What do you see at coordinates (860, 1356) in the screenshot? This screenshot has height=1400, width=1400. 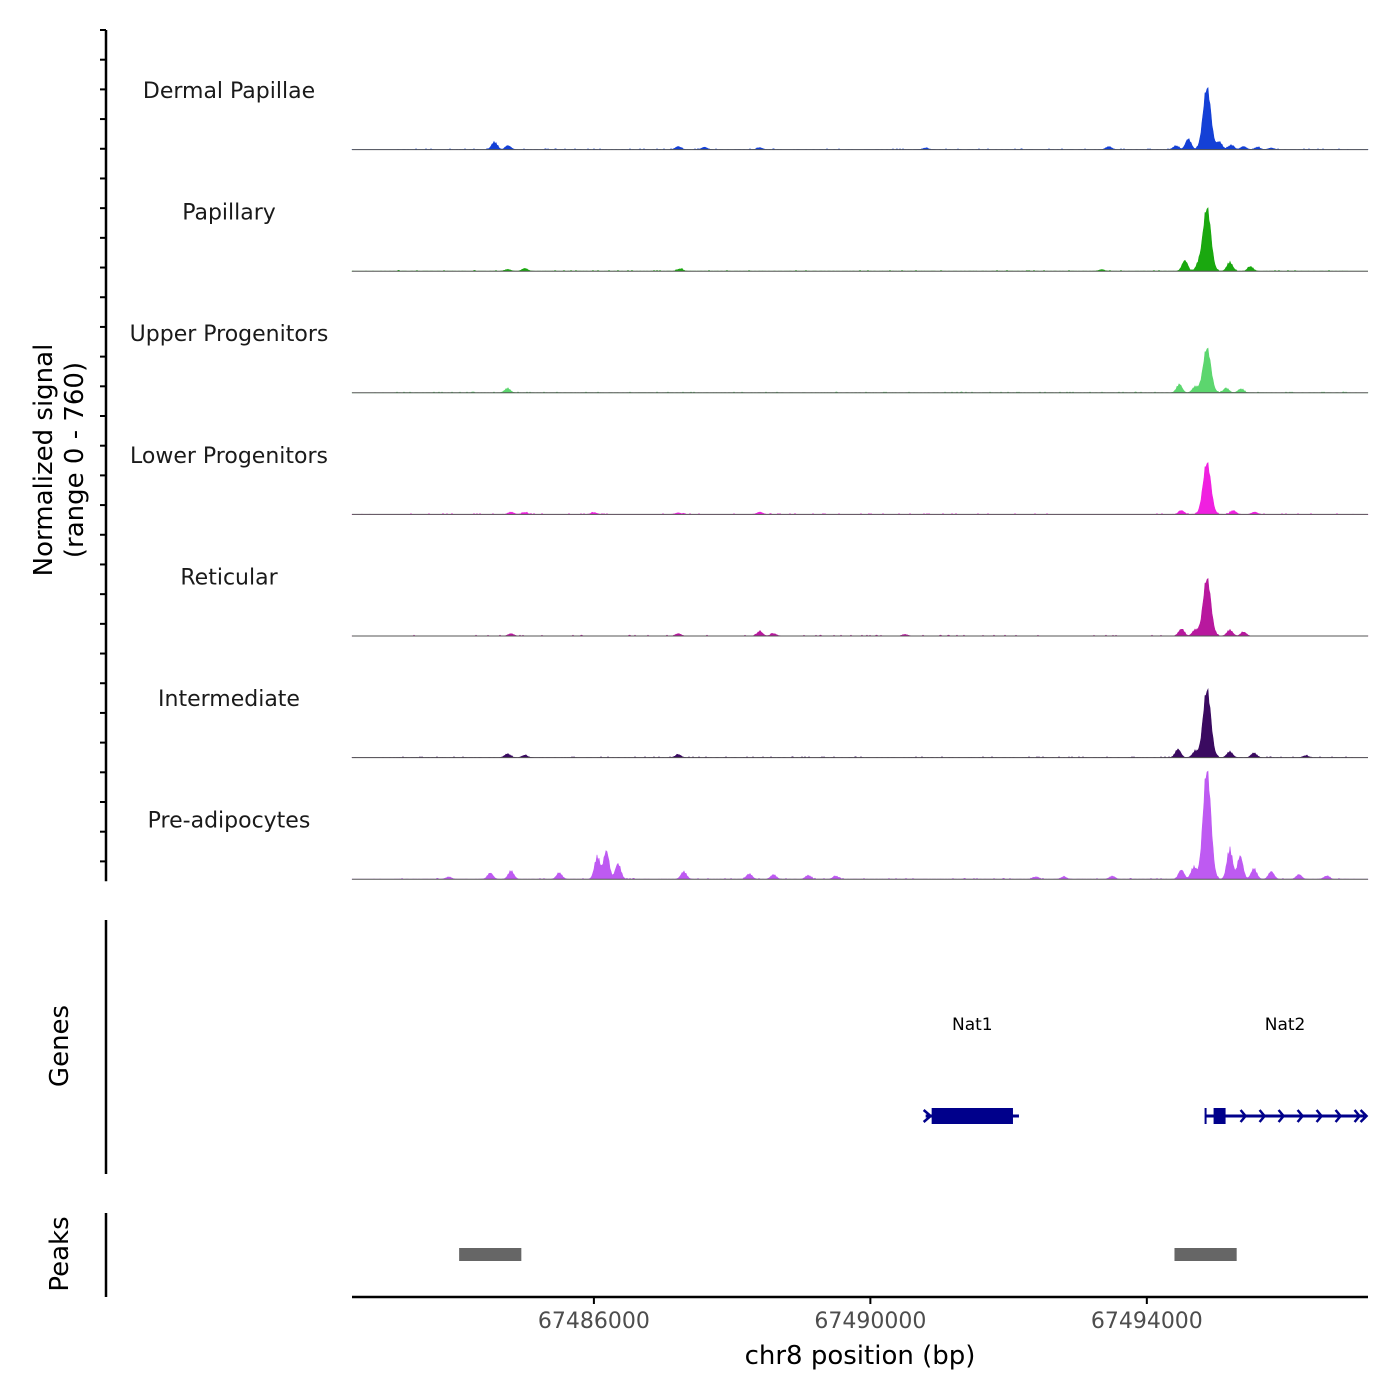 I see `x-axis-label: chr8 position (bp)` at bounding box center [860, 1356].